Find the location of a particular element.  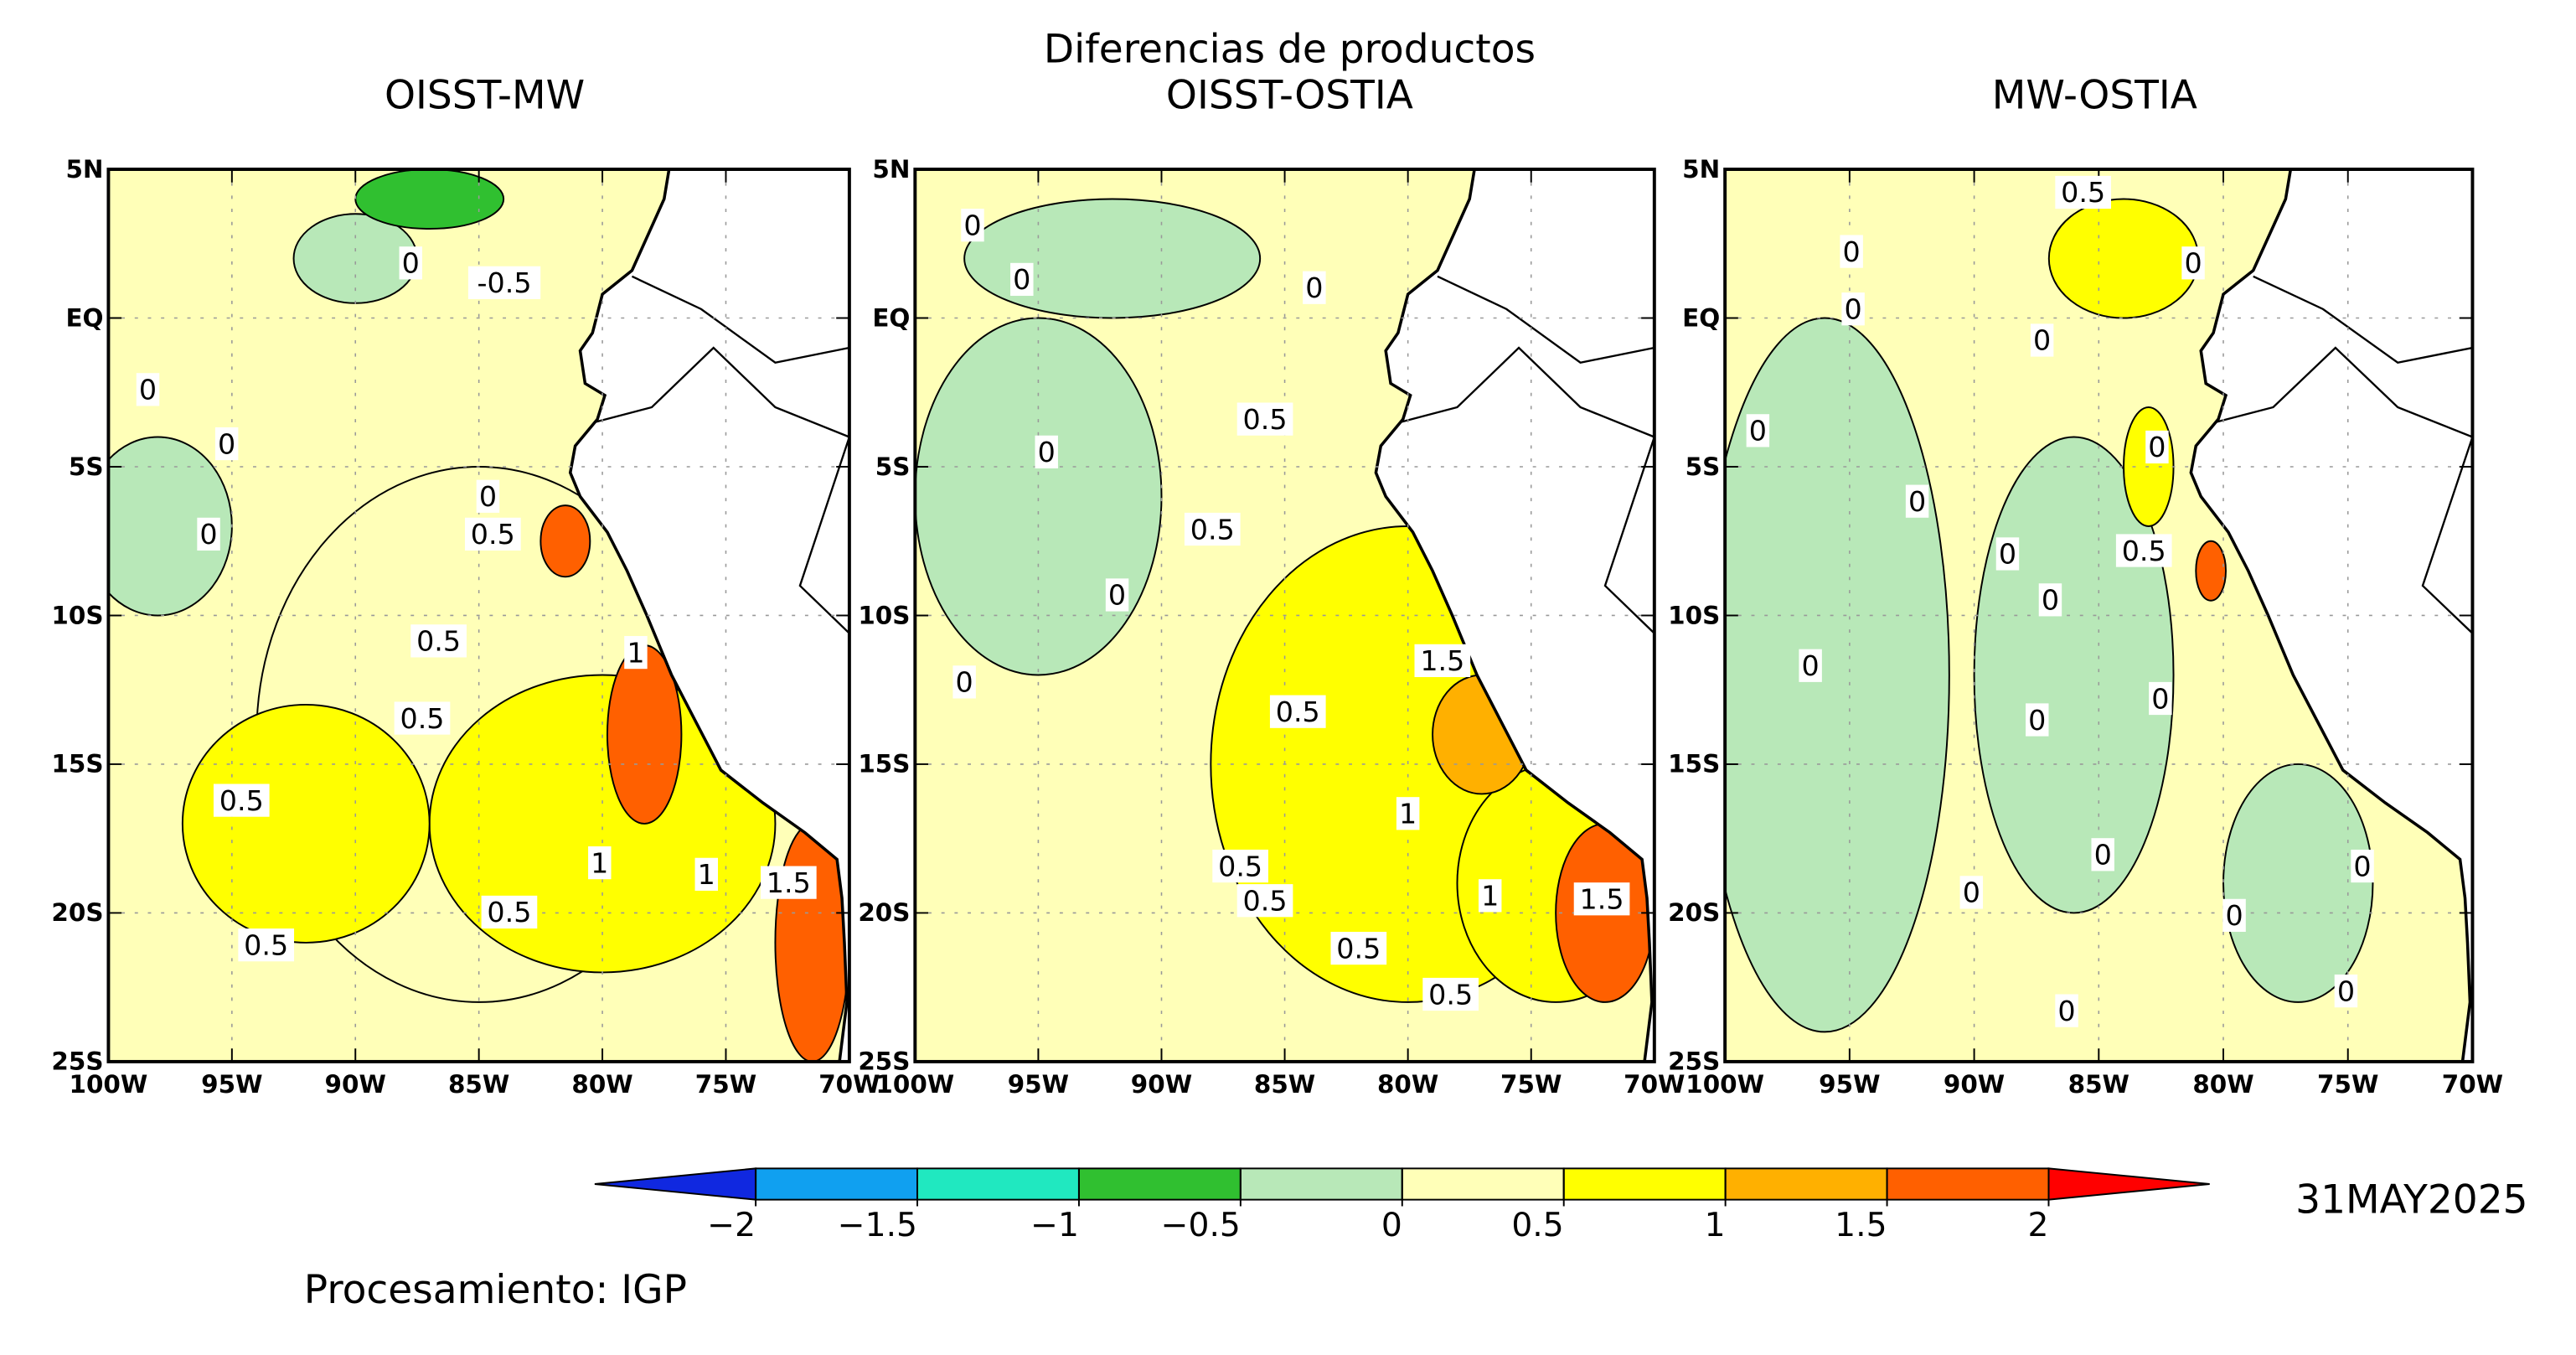

lat-label: 15S is located at coordinates (1694, 764).